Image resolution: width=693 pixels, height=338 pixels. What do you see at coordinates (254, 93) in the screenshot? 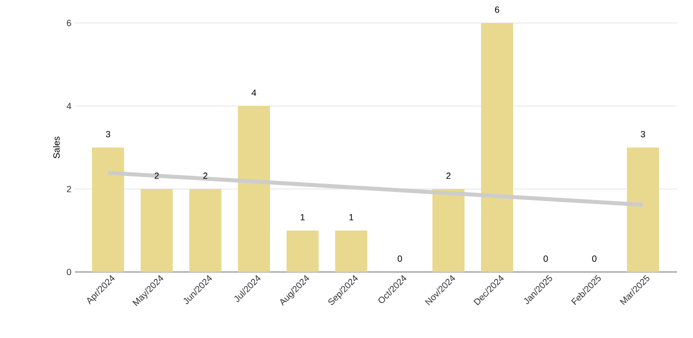
I see `data-label: 4` at bounding box center [254, 93].